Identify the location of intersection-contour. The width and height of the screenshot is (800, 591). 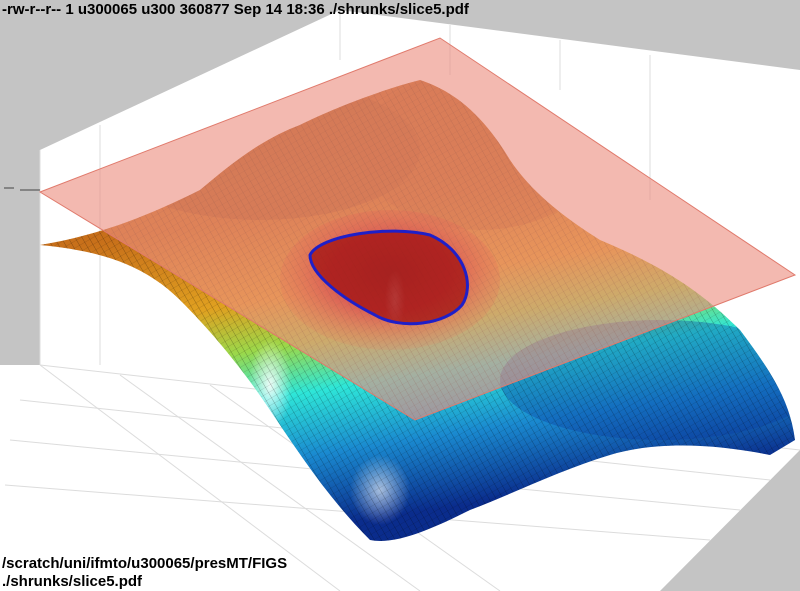
(388, 277).